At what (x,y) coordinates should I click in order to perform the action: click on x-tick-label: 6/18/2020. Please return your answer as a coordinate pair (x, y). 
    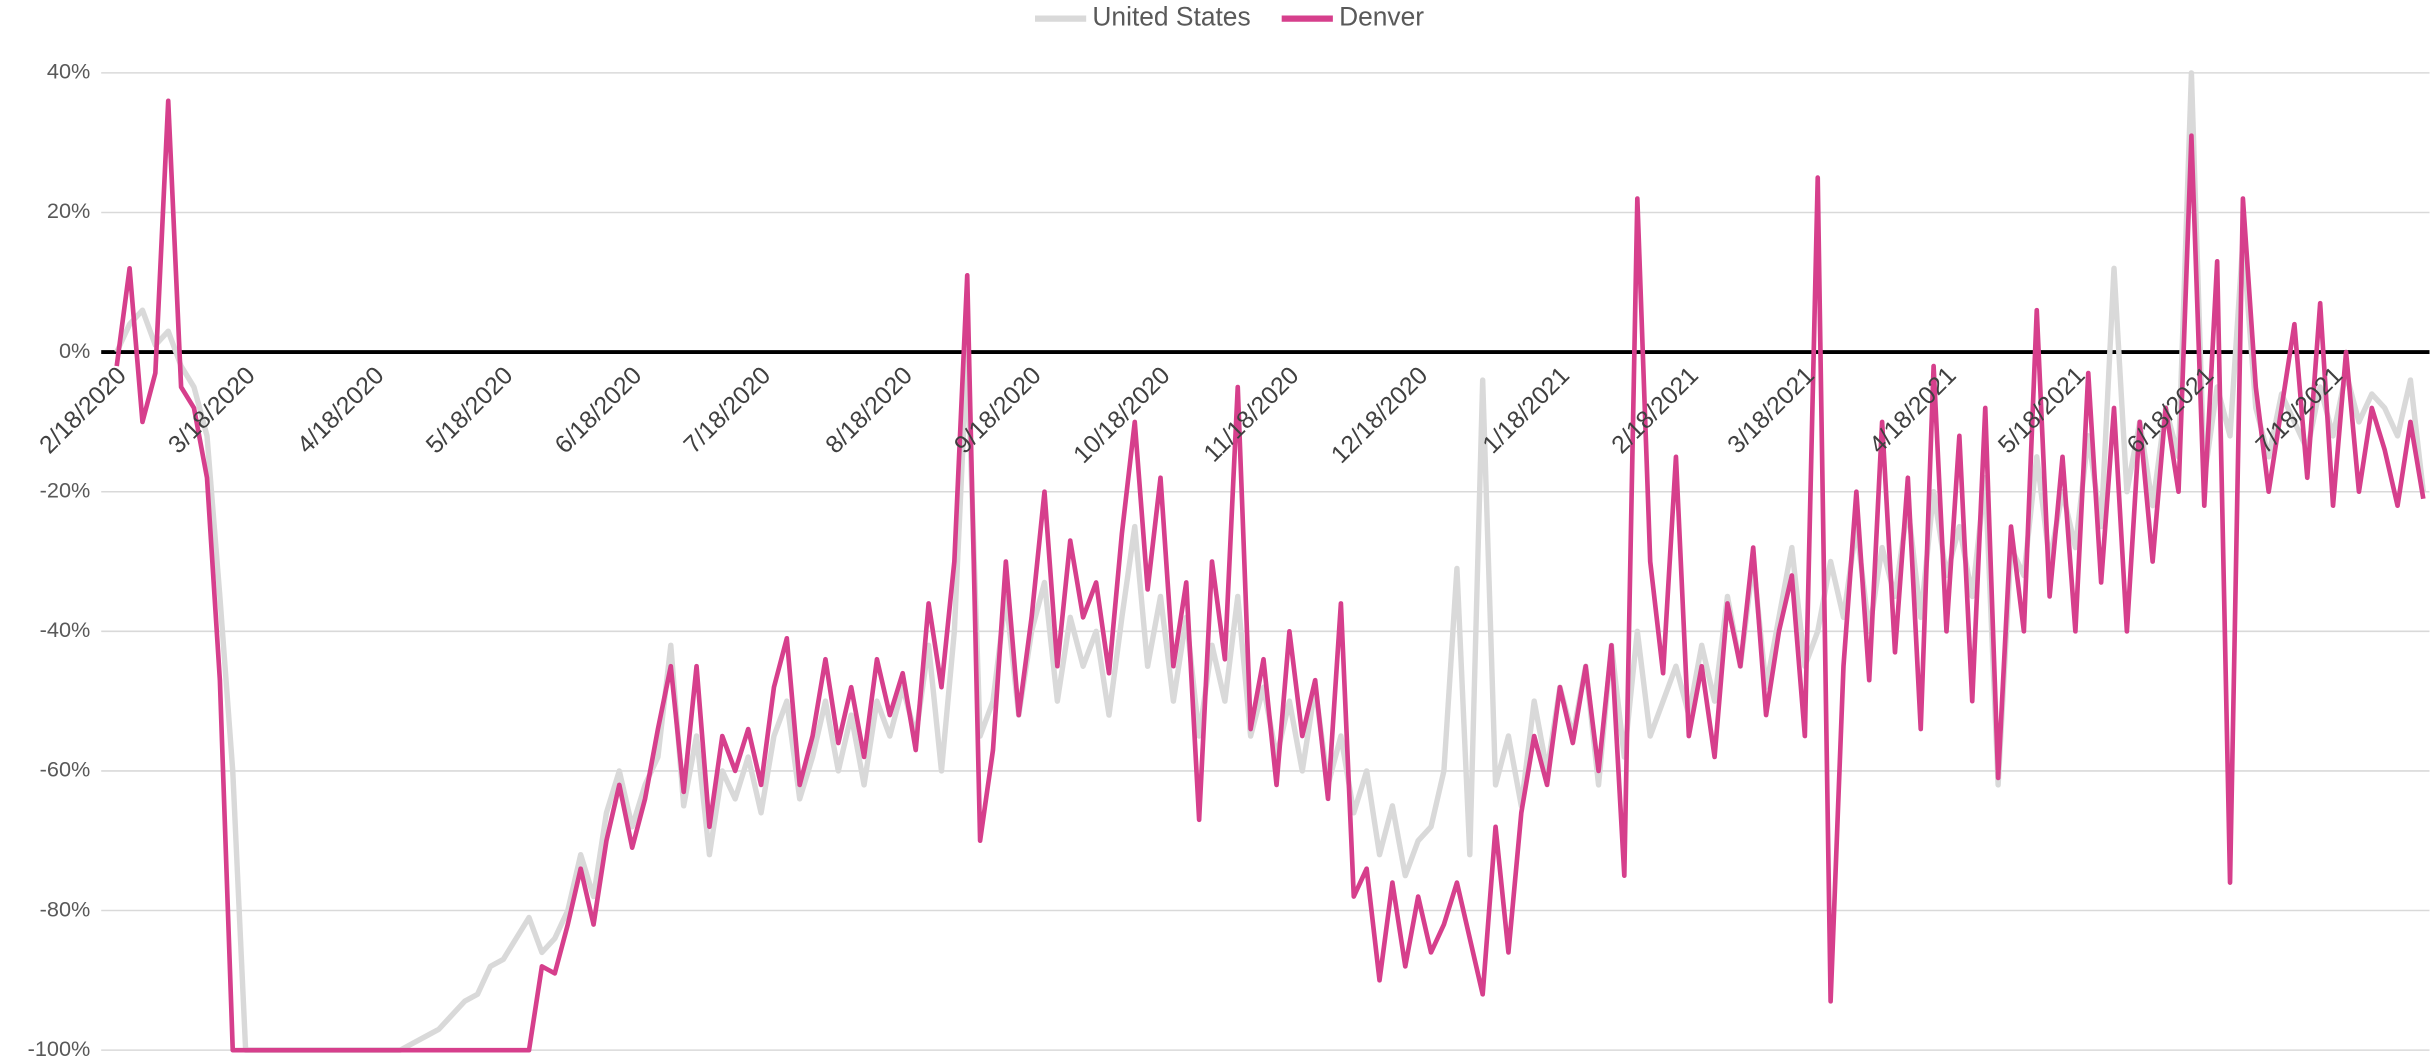
    Looking at the image, I should click on (598, 410).